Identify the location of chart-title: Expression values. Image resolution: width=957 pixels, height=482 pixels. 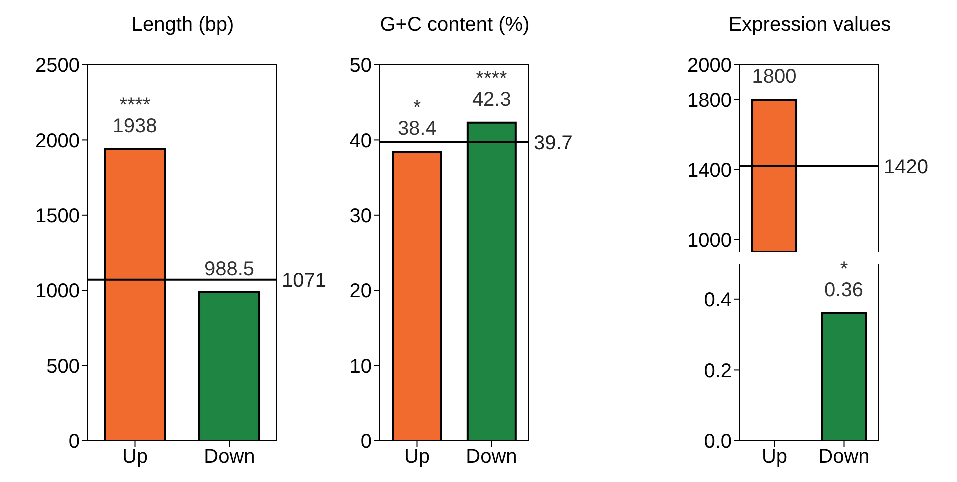
(810, 25).